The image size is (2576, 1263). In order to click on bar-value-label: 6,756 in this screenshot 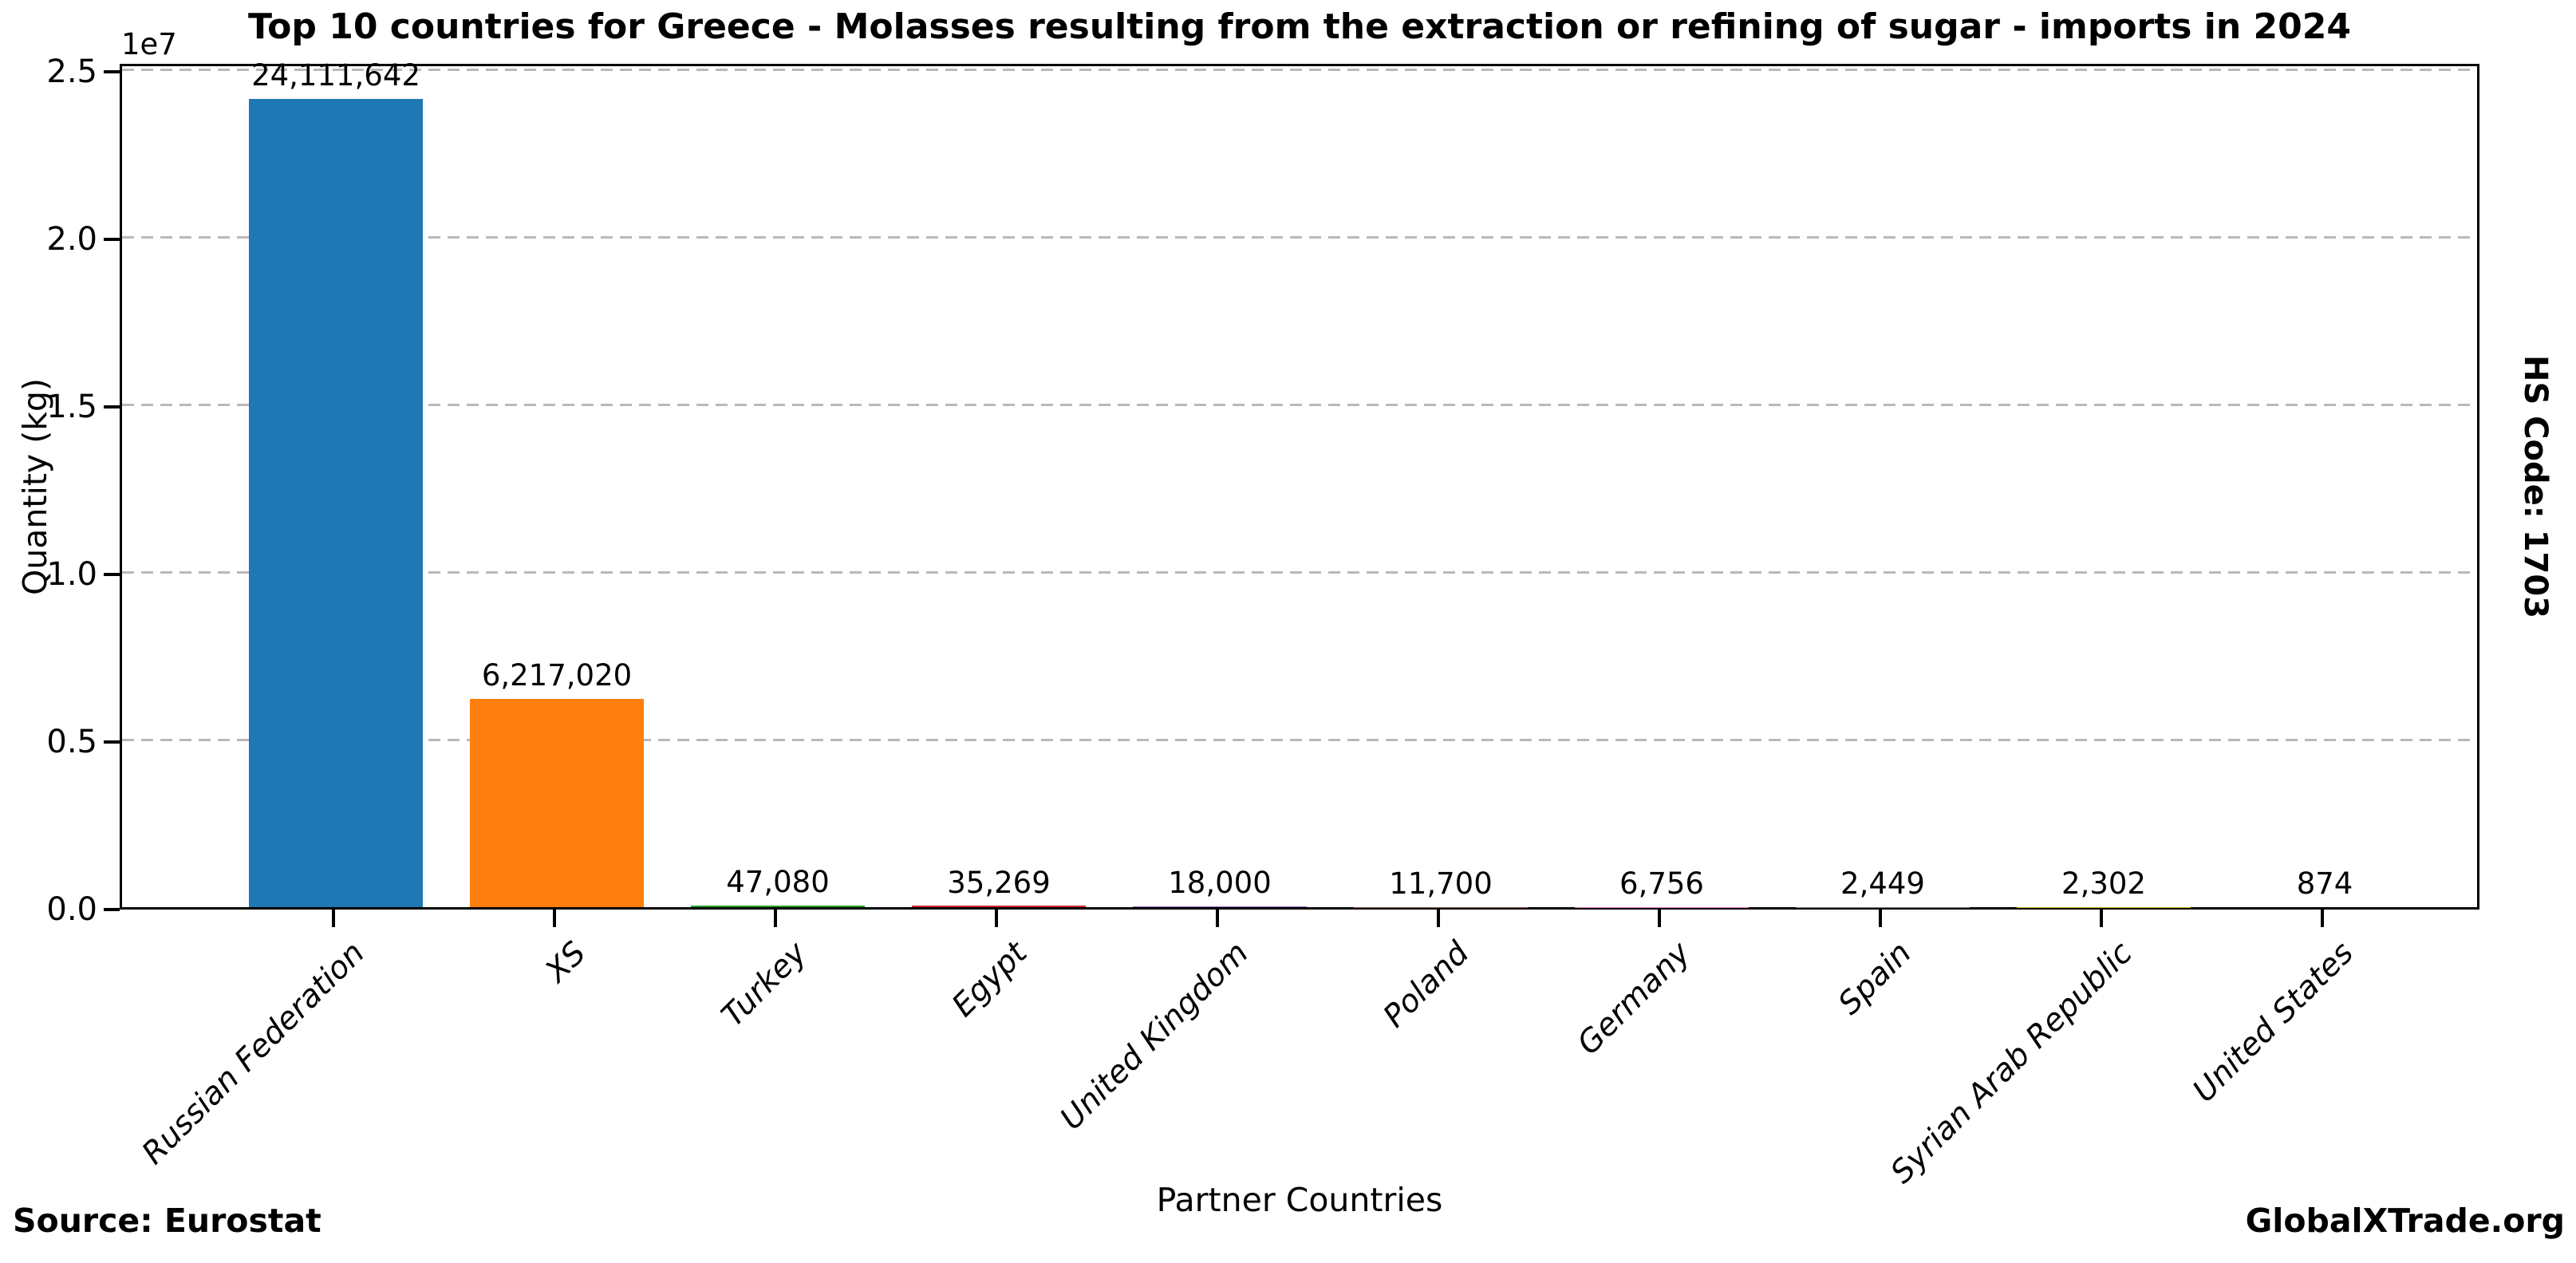, I will do `click(1661, 883)`.